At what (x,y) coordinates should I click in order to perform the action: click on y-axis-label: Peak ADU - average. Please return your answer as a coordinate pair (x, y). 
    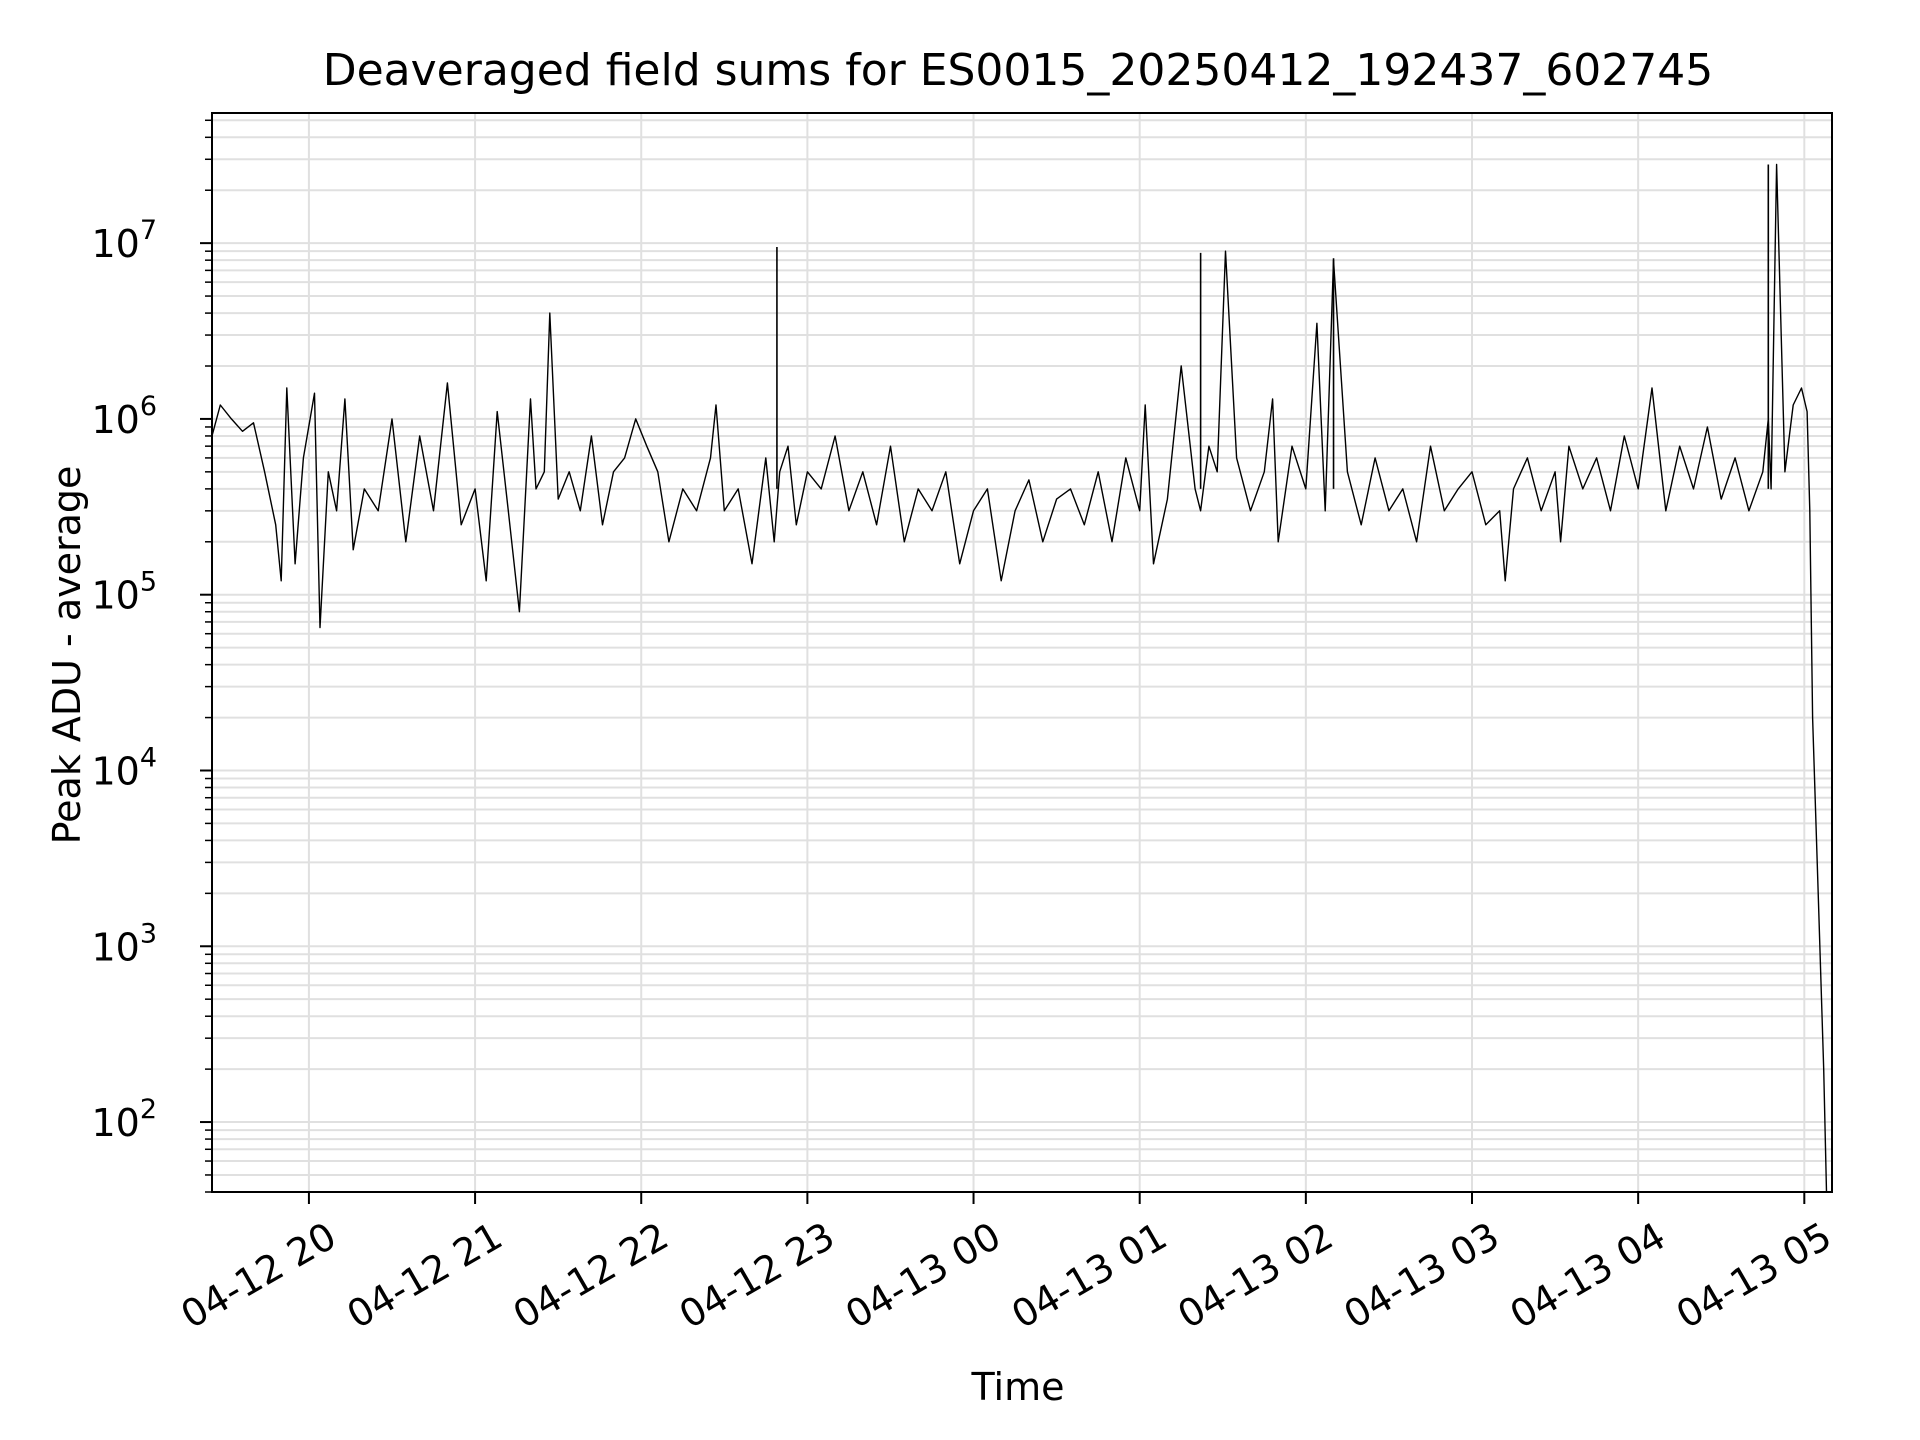
    Looking at the image, I should click on (67, 655).